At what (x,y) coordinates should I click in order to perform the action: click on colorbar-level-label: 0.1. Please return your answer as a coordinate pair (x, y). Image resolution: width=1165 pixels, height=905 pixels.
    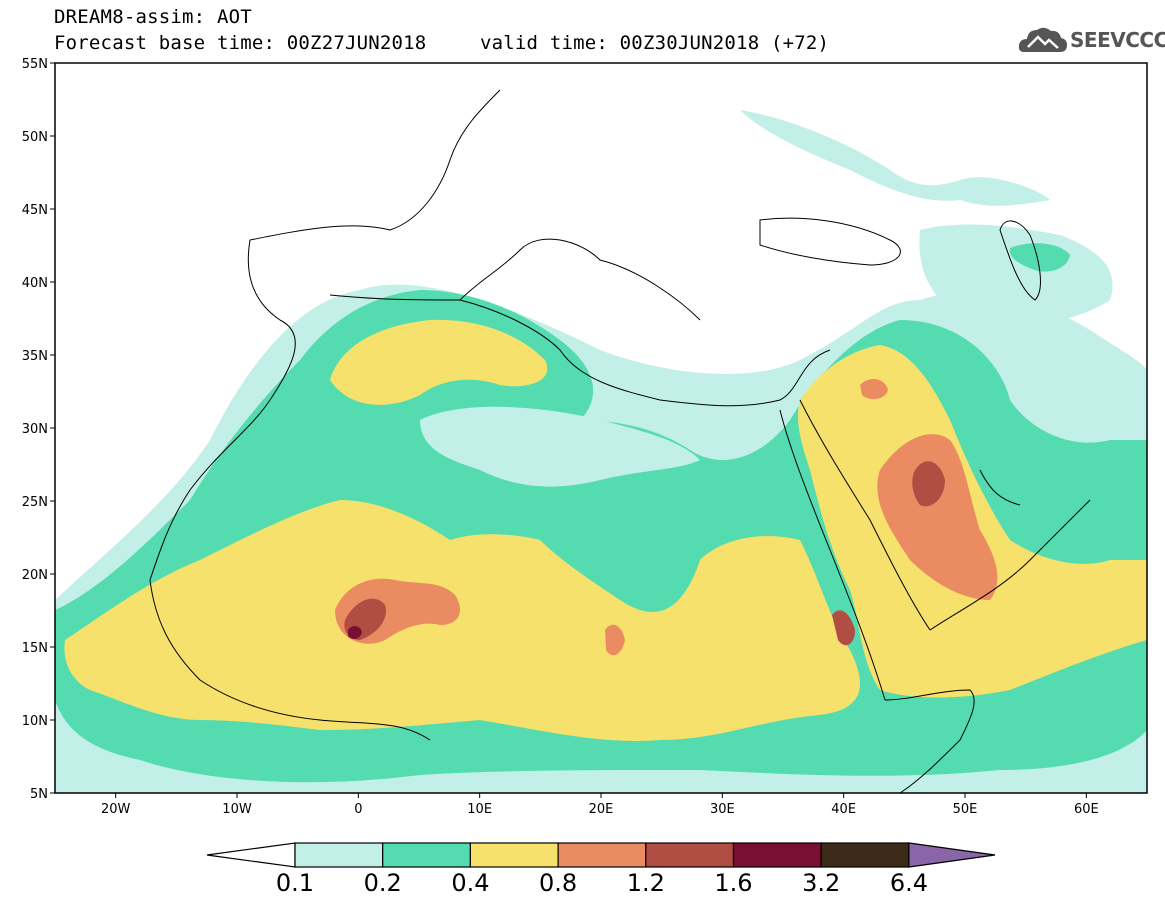
    Looking at the image, I should click on (295, 883).